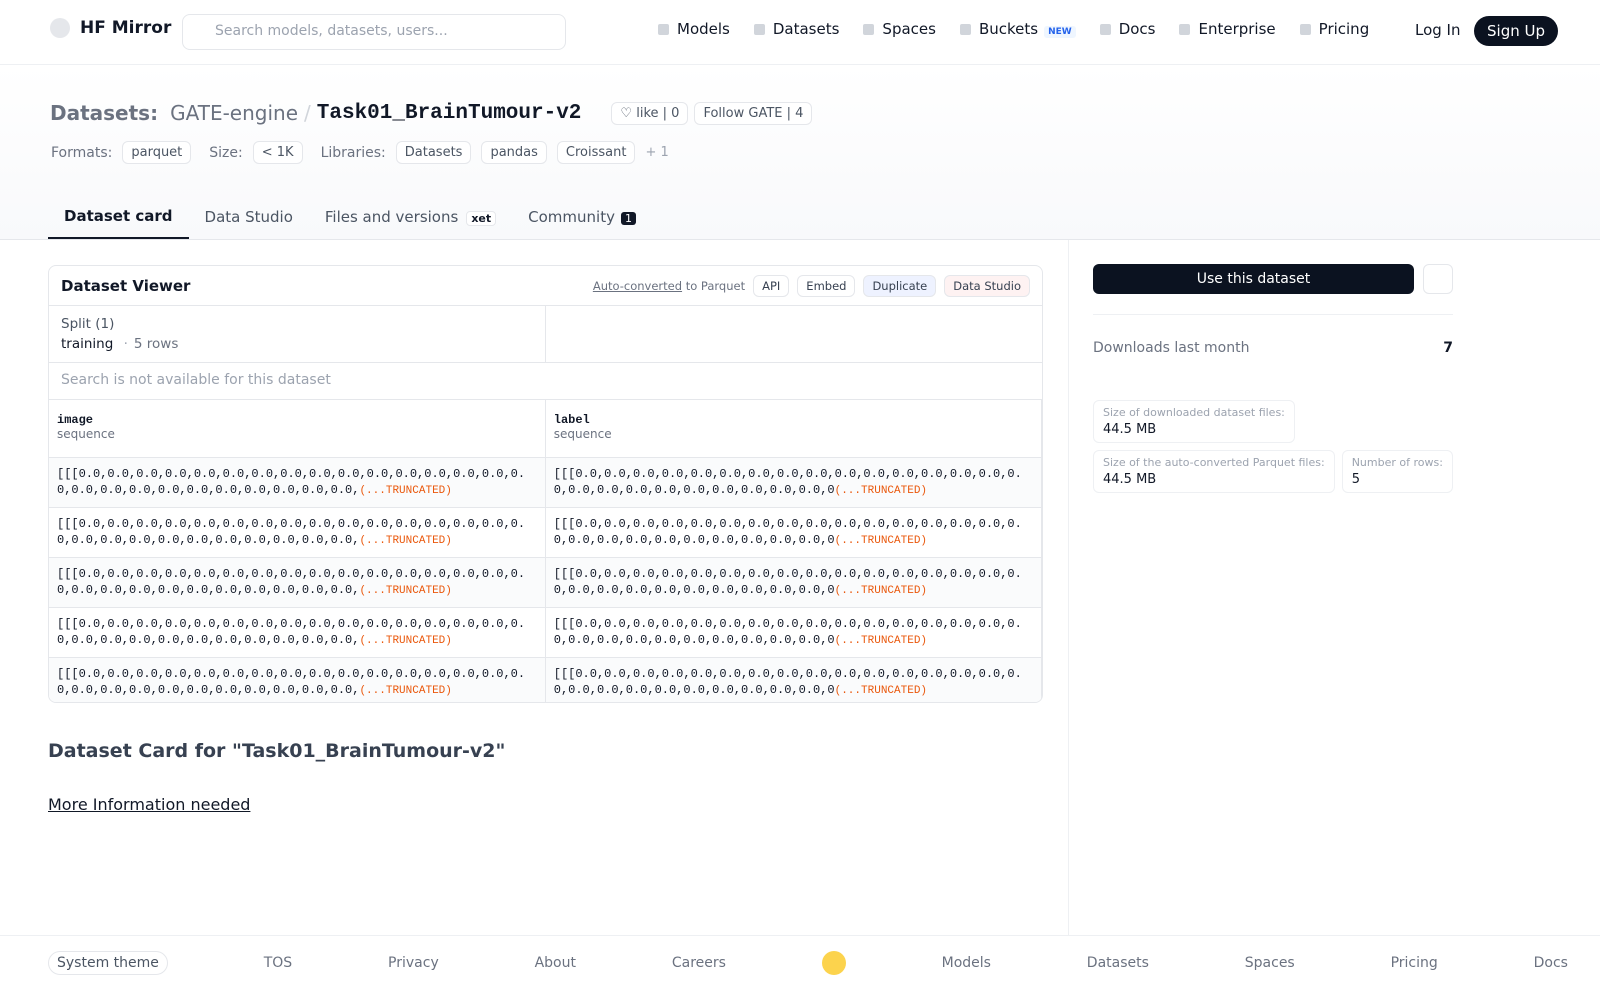  I want to click on stat-value: 5, so click(1355, 479).